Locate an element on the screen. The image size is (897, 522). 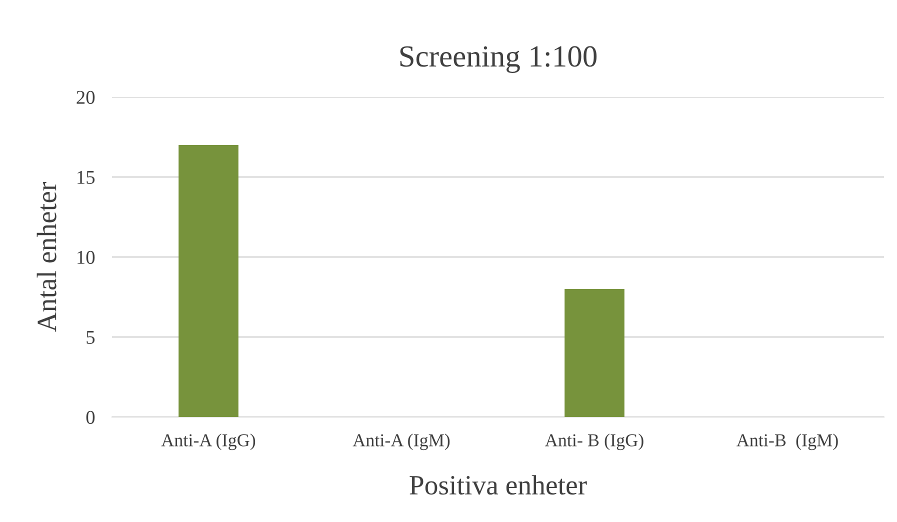
x-tick-label: Anti-A (IgM) is located at coordinates (401, 442).